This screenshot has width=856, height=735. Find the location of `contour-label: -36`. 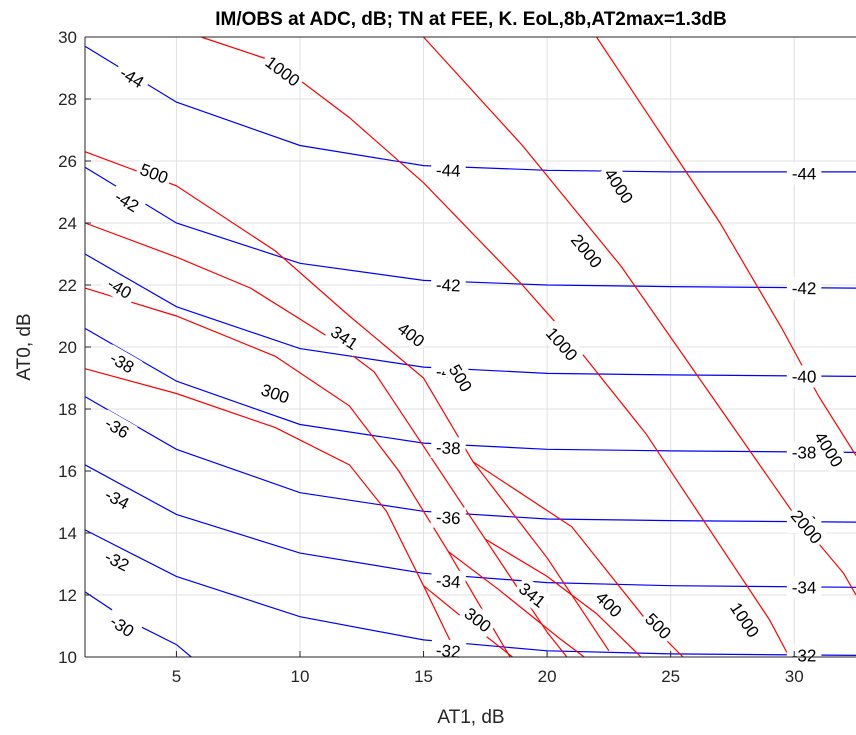

contour-label: -36 is located at coordinates (448, 517).